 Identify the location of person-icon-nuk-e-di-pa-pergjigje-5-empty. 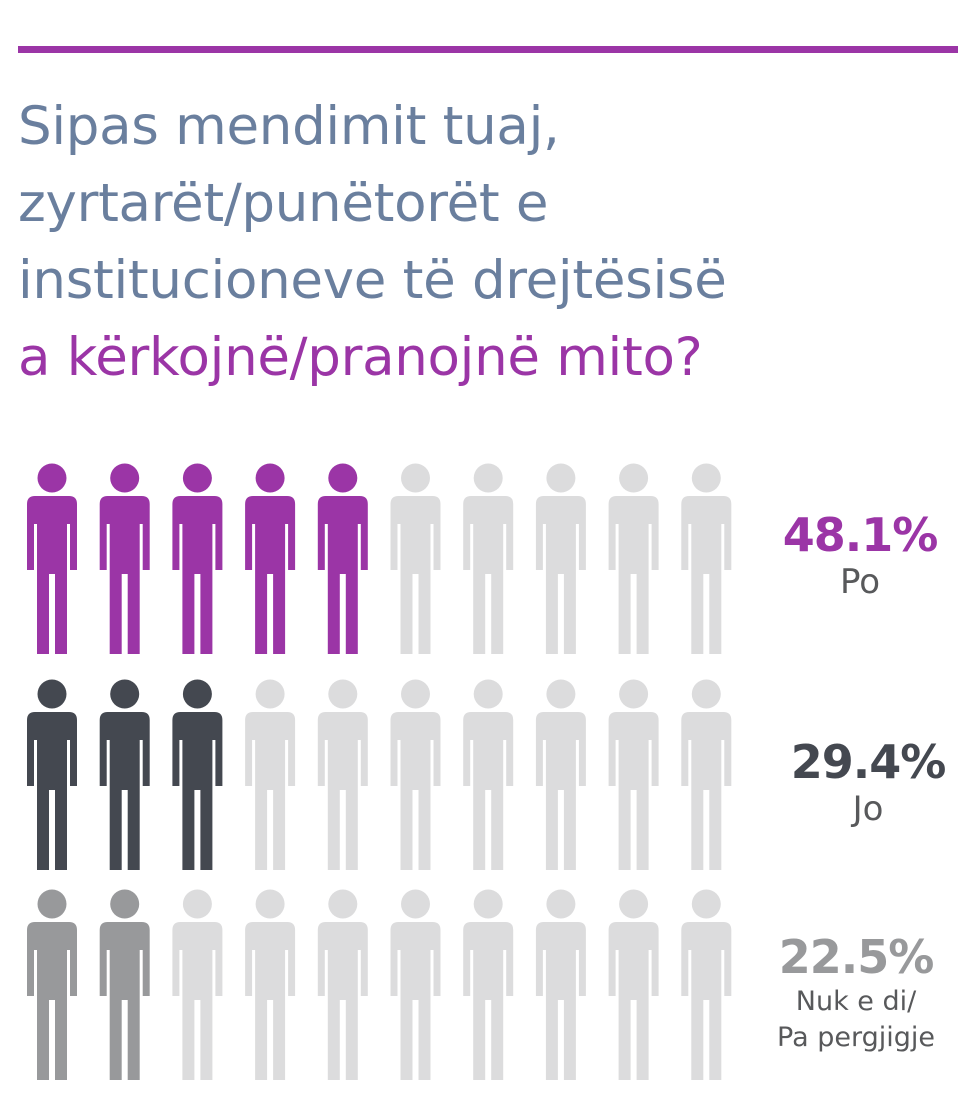
(342, 984).